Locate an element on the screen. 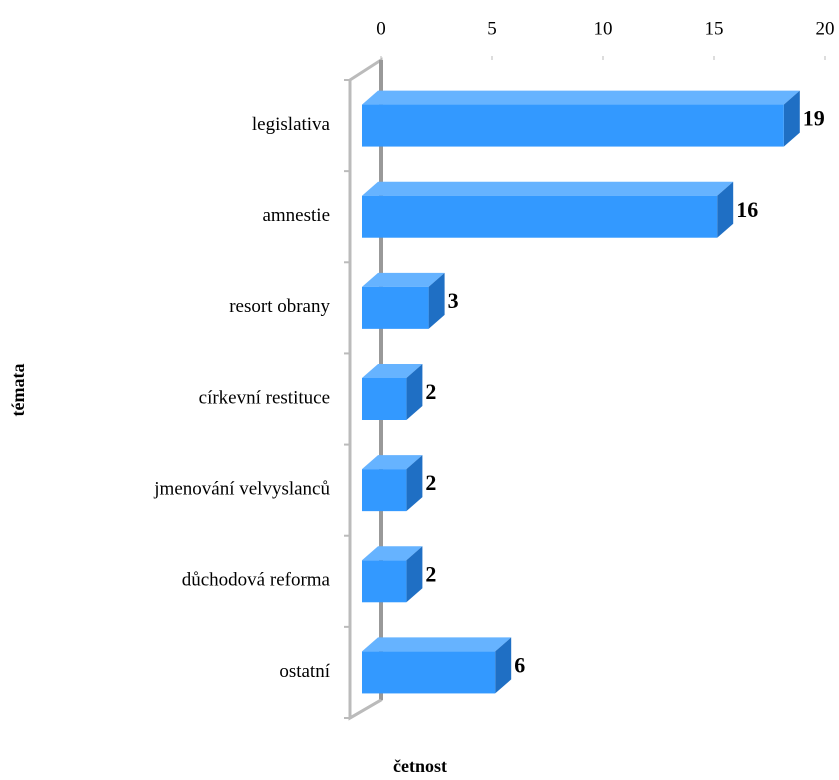 This screenshot has width=839, height=780. x-tick-label: 15 is located at coordinates (714, 28).